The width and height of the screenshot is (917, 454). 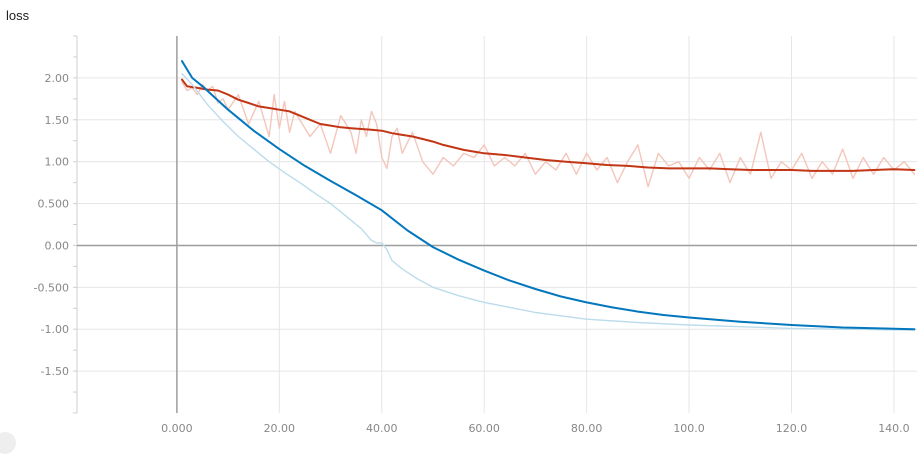 What do you see at coordinates (894, 428) in the screenshot?
I see `x-tick-label: 140.0` at bounding box center [894, 428].